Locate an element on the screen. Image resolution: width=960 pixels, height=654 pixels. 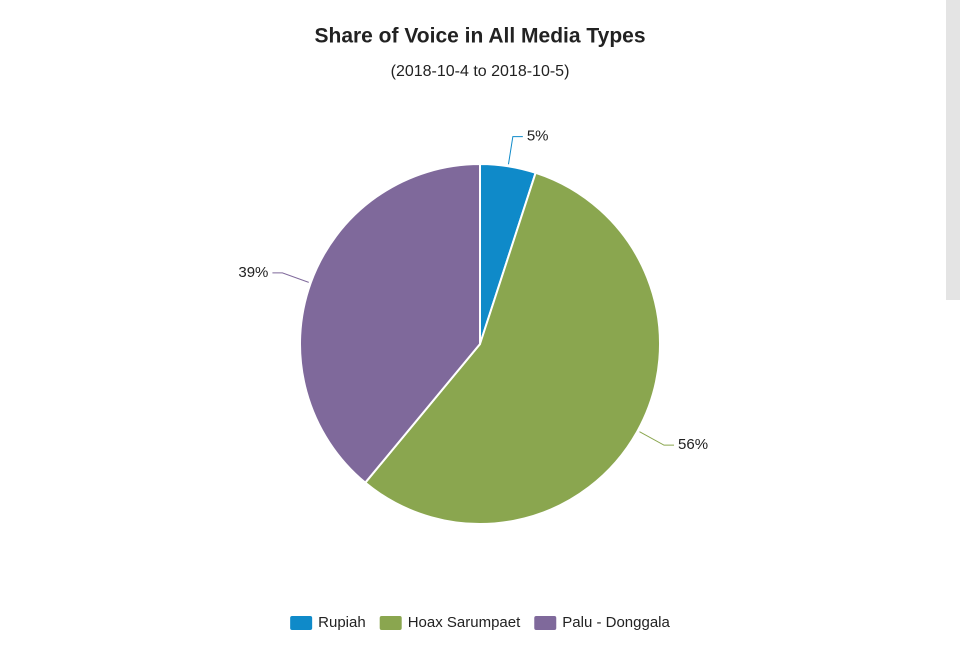
data-label: 56% is located at coordinates (693, 444).